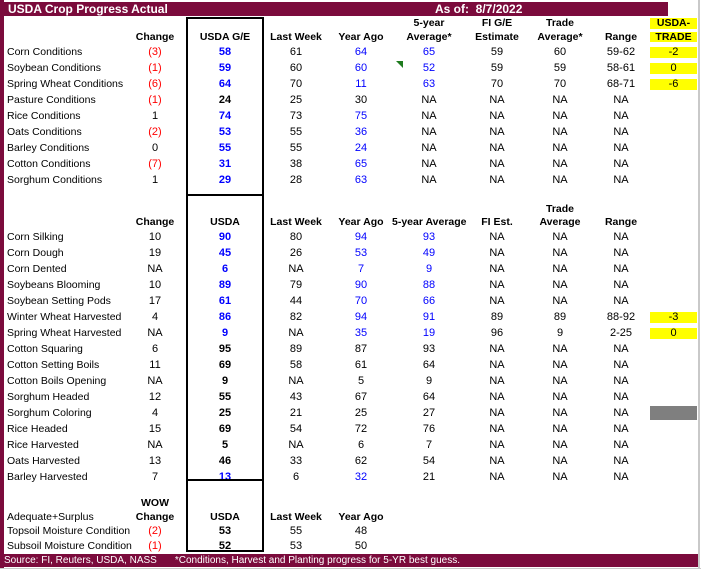 Image resolution: width=701 pixels, height=569 pixels. I want to click on column-header: USDA G/E, so click(225, 36).